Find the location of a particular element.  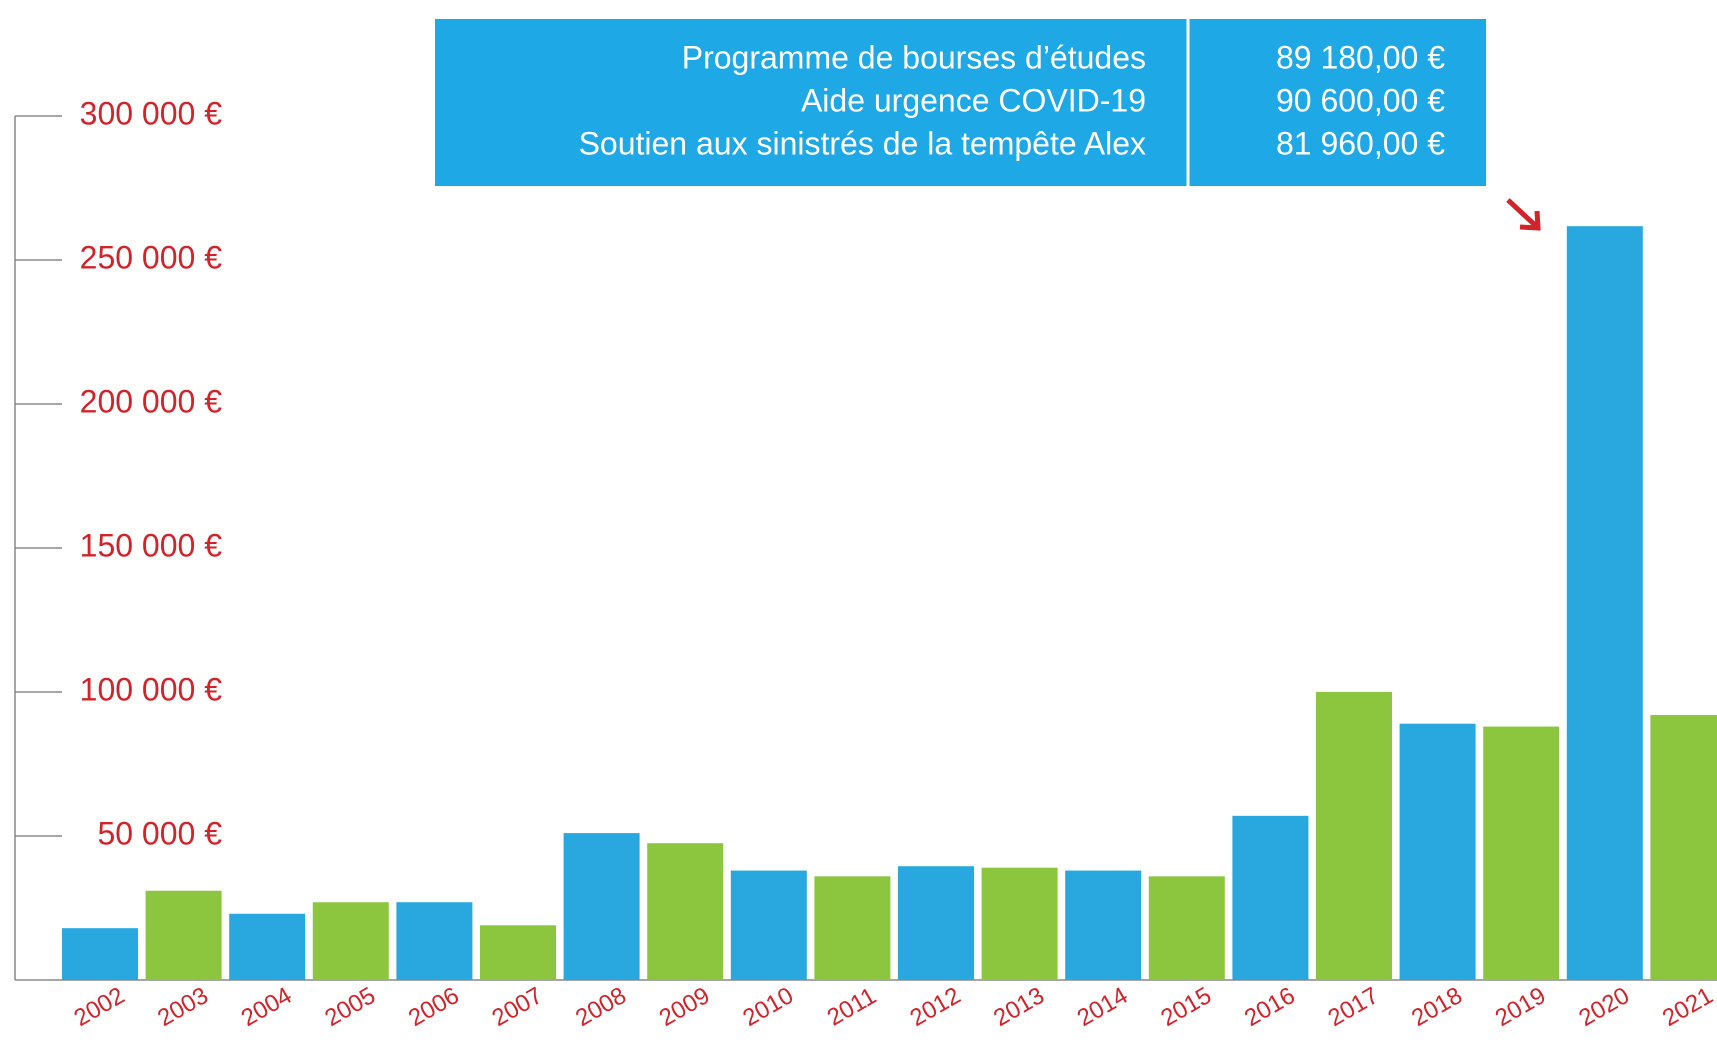

x-tick-label: 2010 is located at coordinates (768, 1007).